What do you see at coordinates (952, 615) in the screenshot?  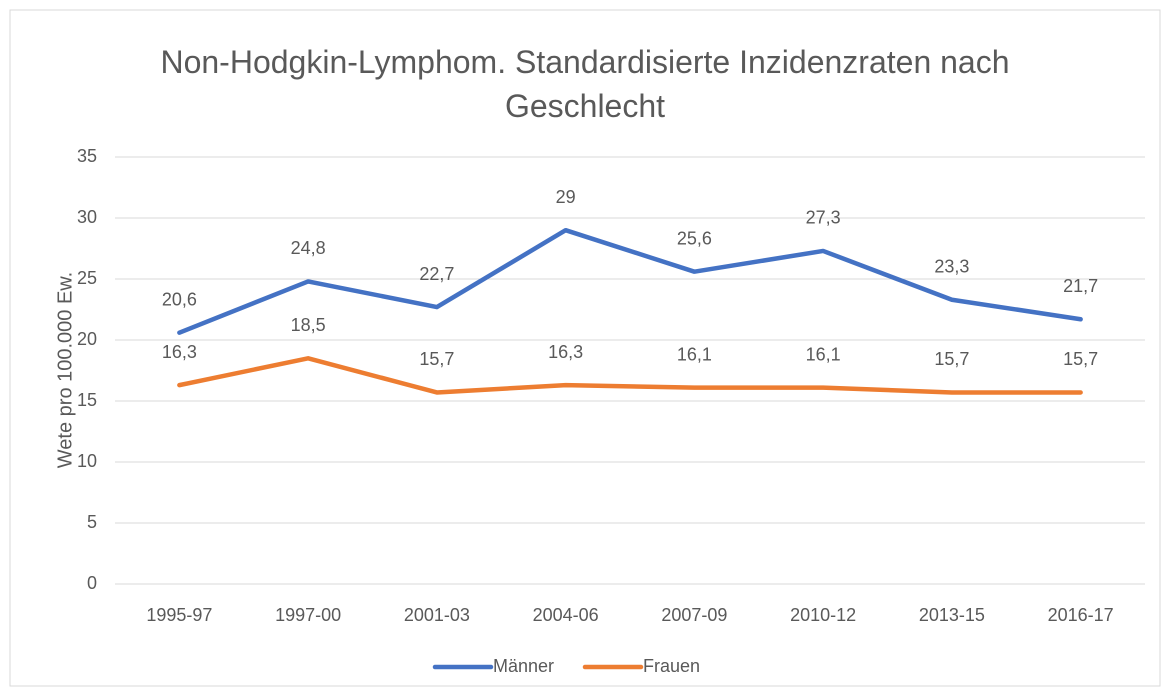 I see `x-tick-label: 2013-15` at bounding box center [952, 615].